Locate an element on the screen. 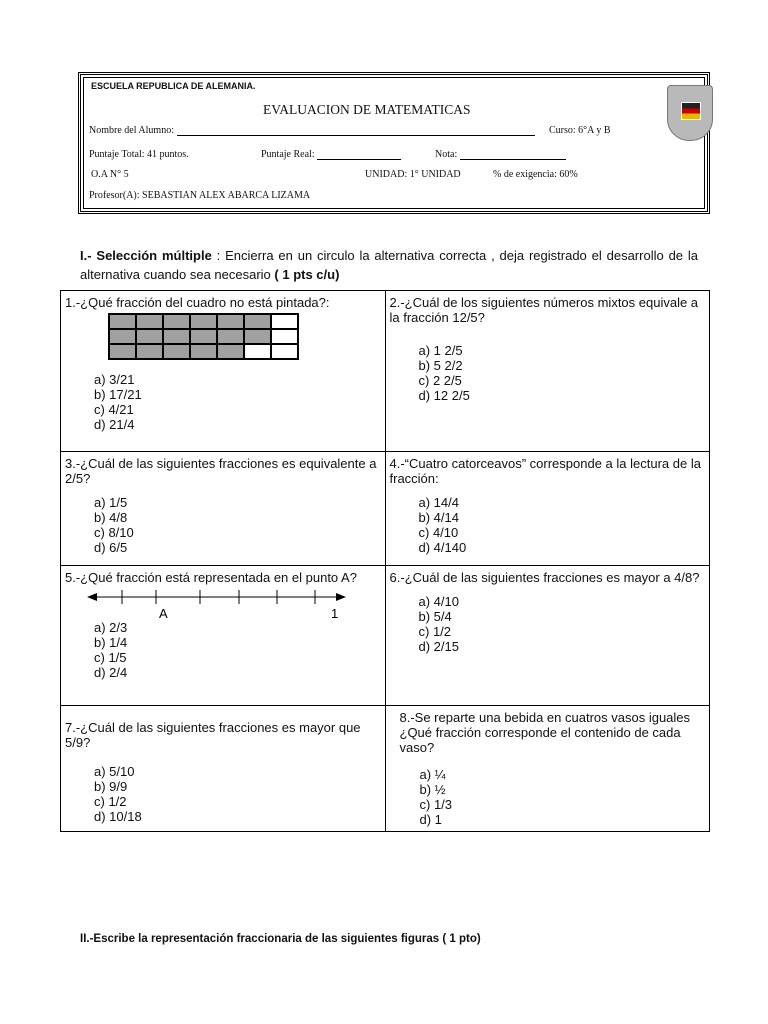 The height and width of the screenshot is (1024, 768). option: b) 4/14 is located at coordinates (438, 517).